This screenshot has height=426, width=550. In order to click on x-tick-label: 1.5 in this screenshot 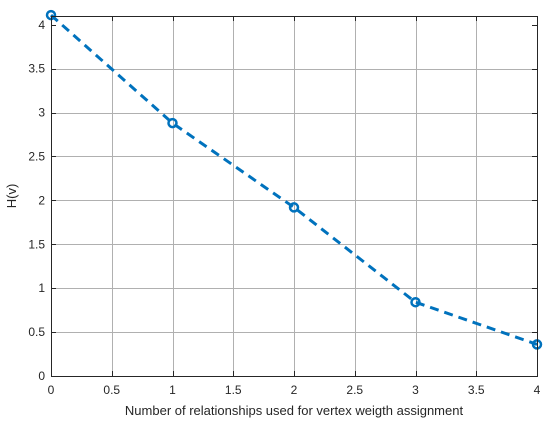, I will do `click(233, 390)`.